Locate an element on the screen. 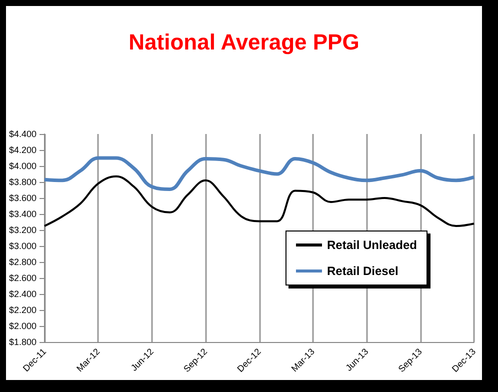 Image resolution: width=498 pixels, height=392 pixels. y-tick-label: $2.800 is located at coordinates (22, 262).